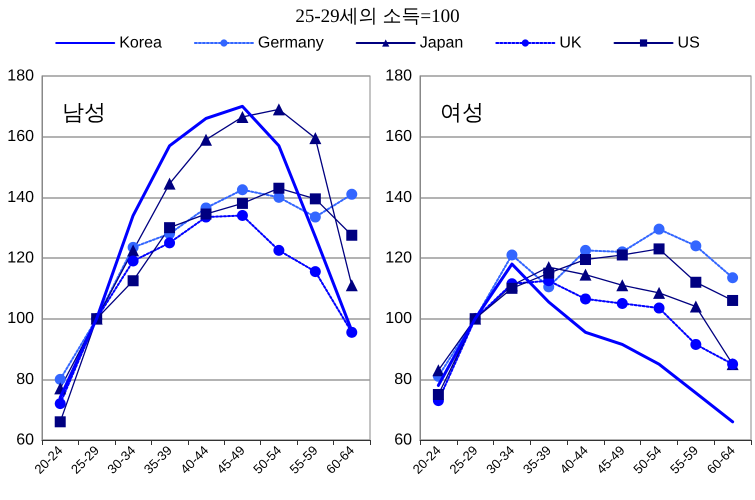 The image size is (755, 500). Describe the element at coordinates (689, 43) in the screenshot. I see `legend-label: US` at that location.